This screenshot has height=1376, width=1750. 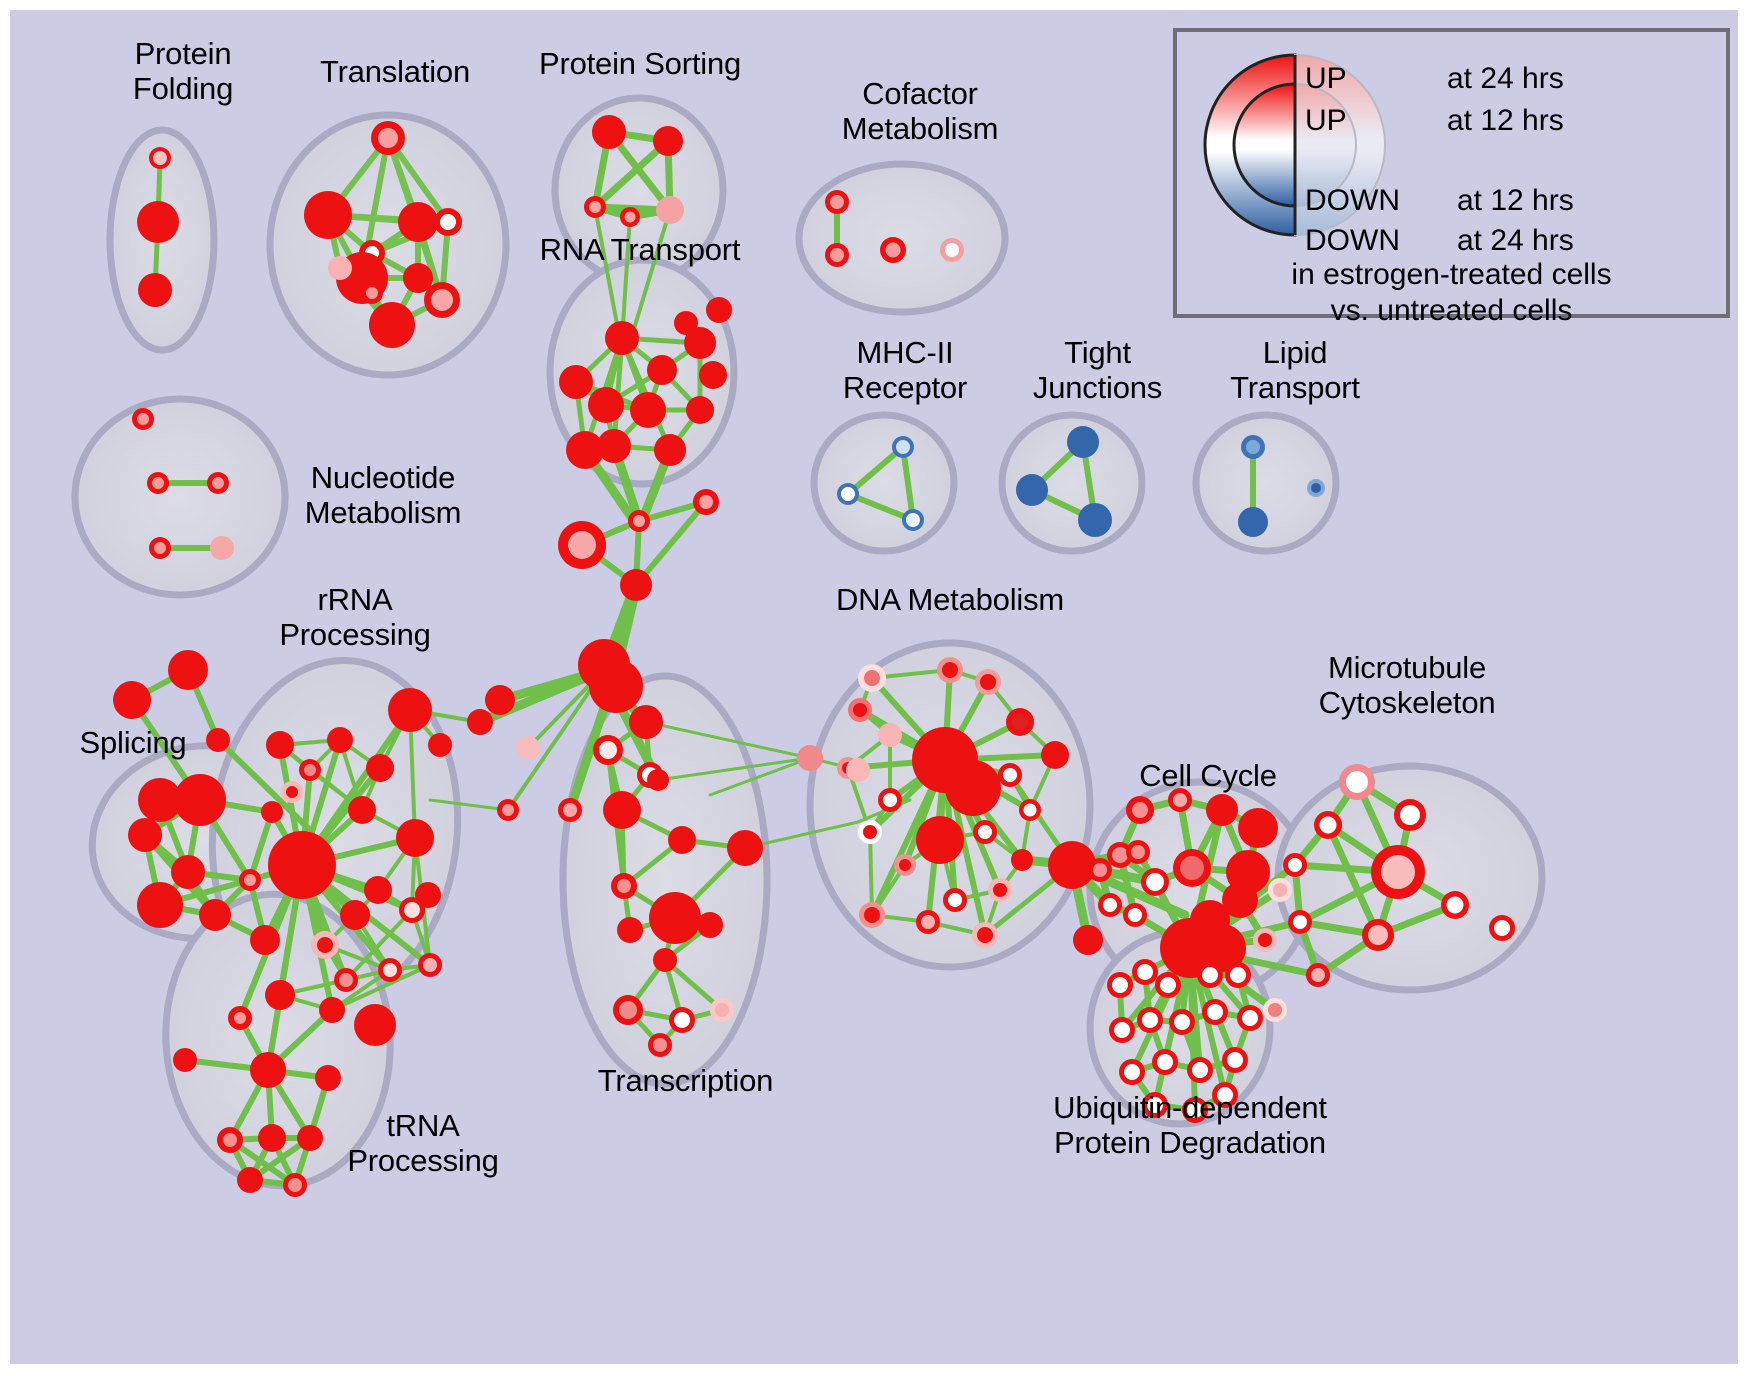 What do you see at coordinates (1352, 240) in the screenshot?
I see `legend-state-3: DOWN` at bounding box center [1352, 240].